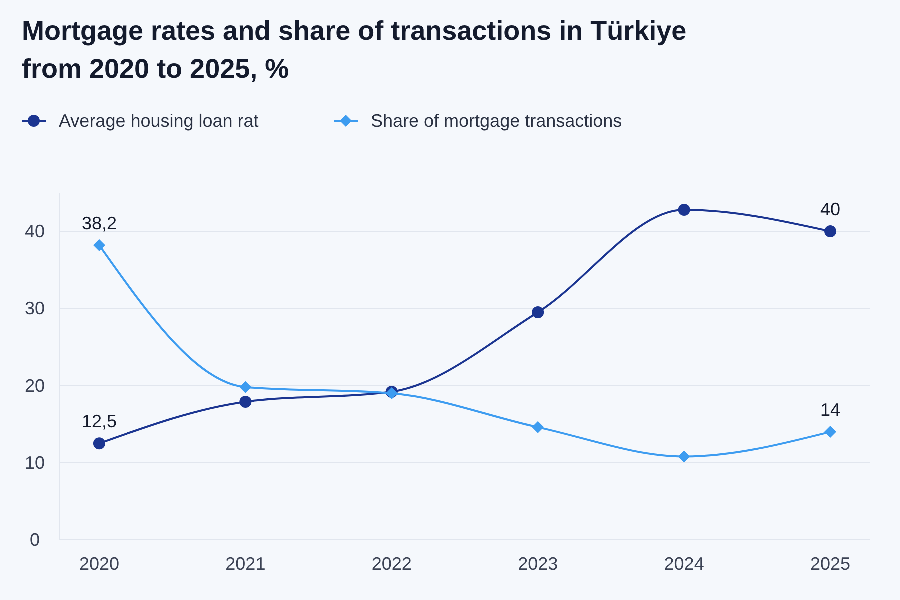  Describe the element at coordinates (246, 564) in the screenshot. I see `x-tick-label: 2021` at that location.